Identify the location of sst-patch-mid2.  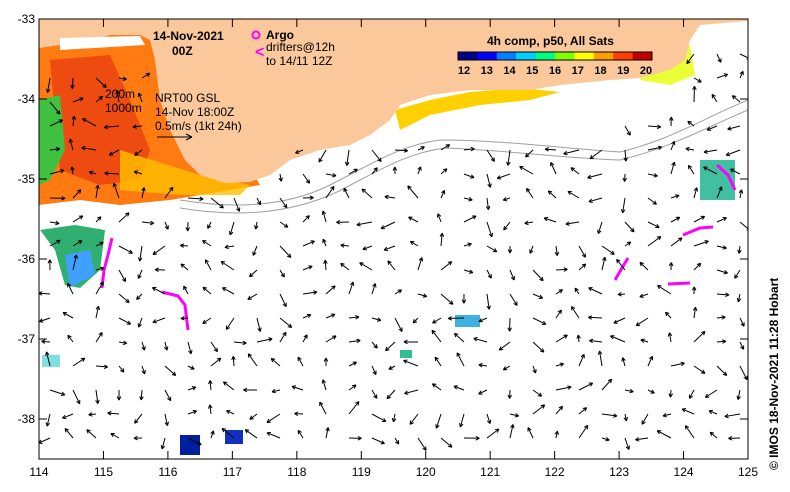
(406, 354).